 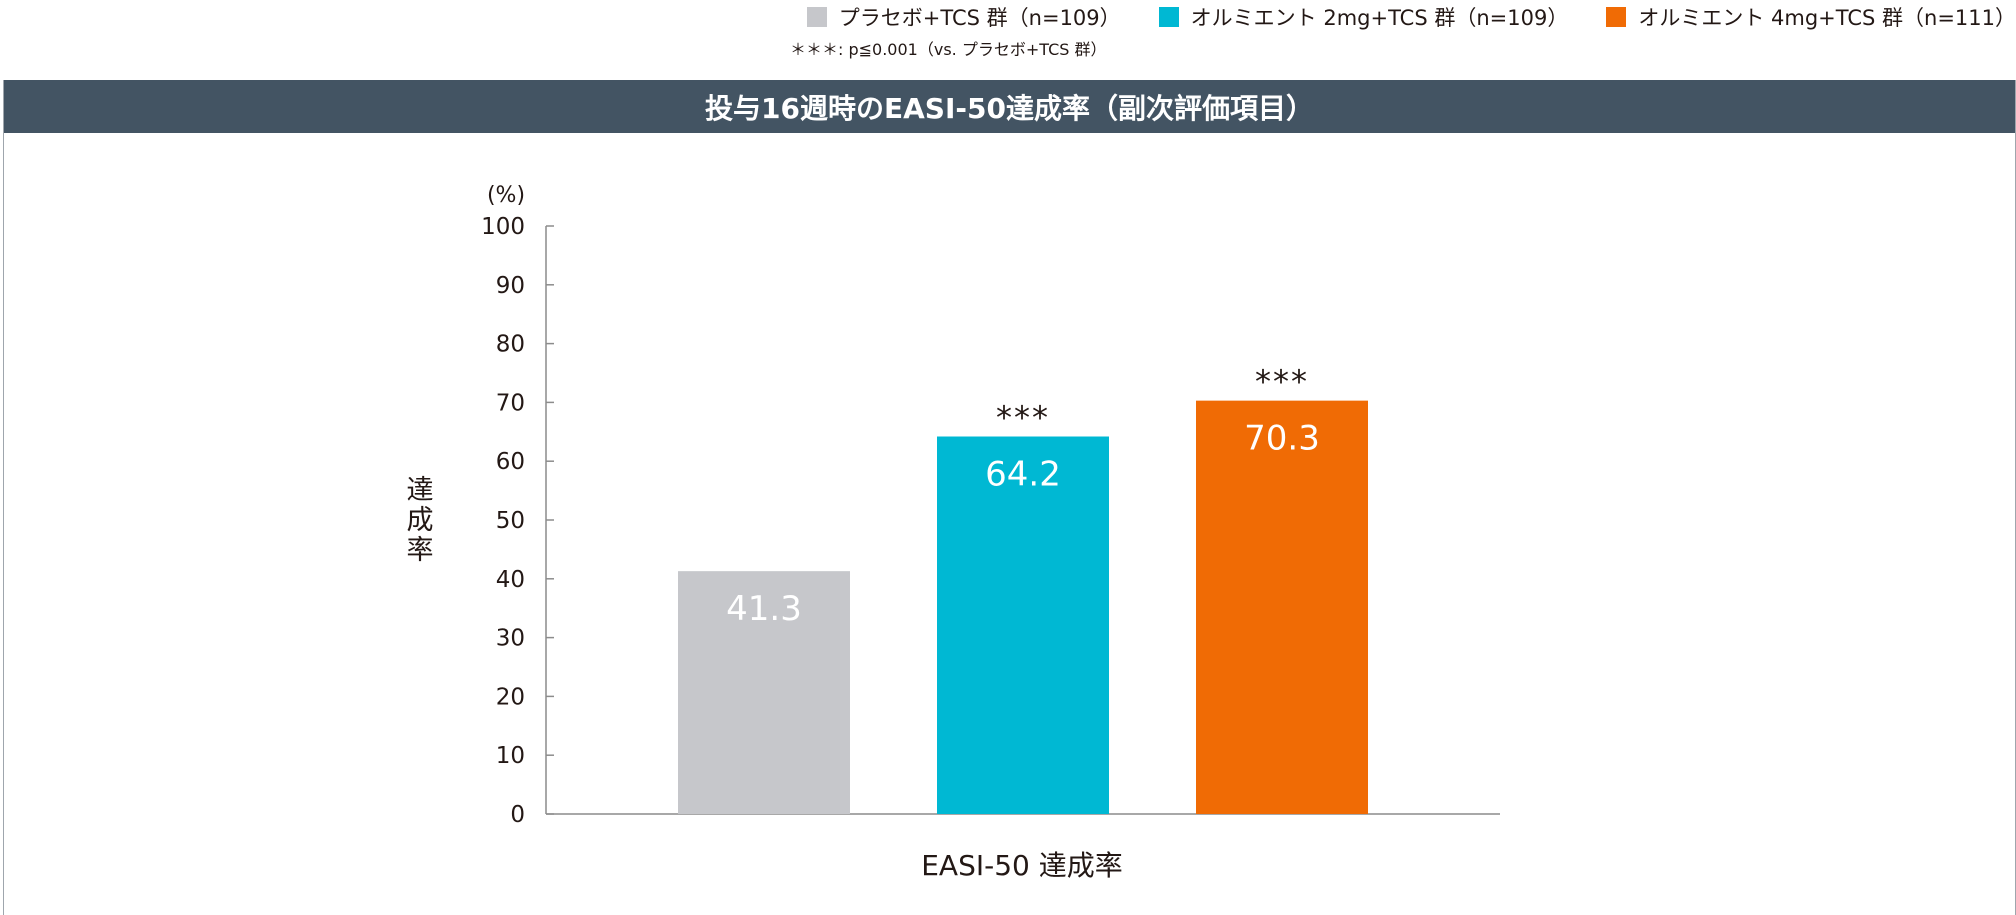 What do you see at coordinates (979, 18) in the screenshot?
I see `legend-label-placebo: プラセボ+TCS 群（n=109）` at bounding box center [979, 18].